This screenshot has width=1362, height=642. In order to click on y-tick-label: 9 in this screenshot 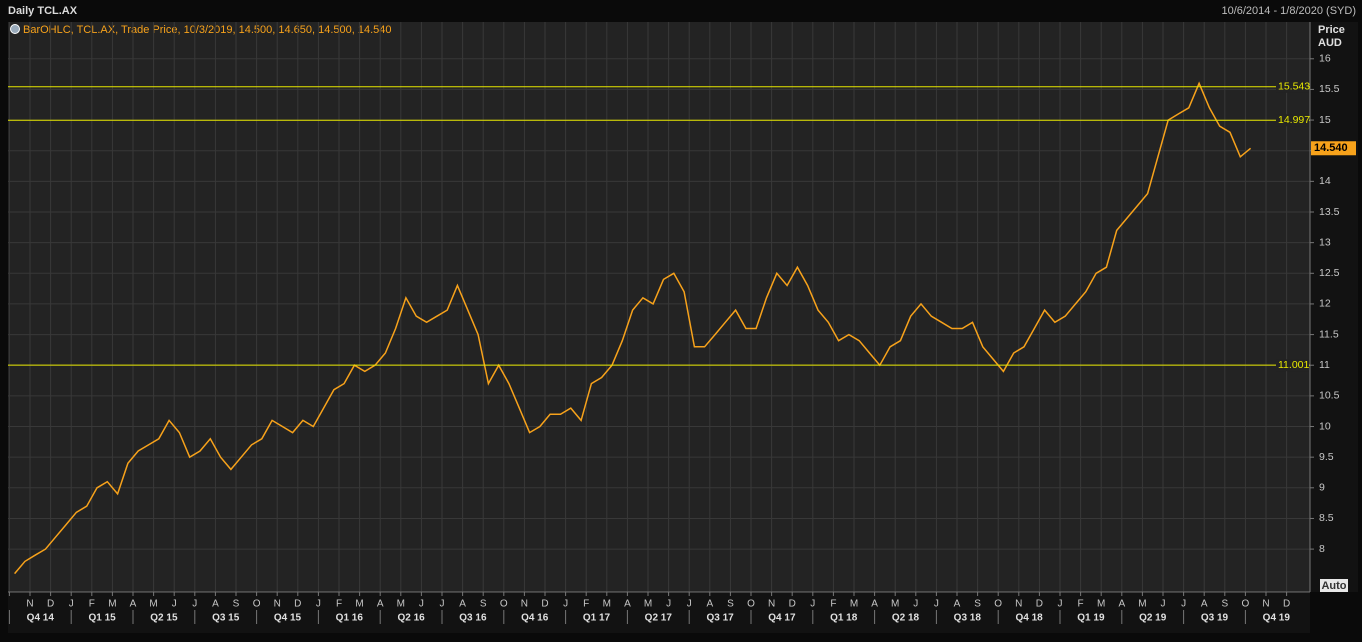, I will do `click(1322, 488)`.